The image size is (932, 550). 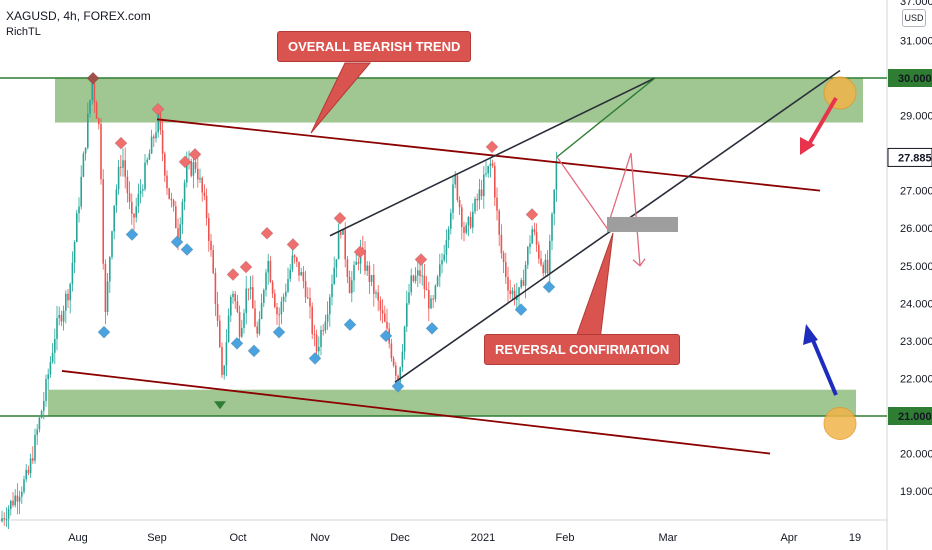 I want to click on price-tick-label: 19.000, so click(x=916, y=492).